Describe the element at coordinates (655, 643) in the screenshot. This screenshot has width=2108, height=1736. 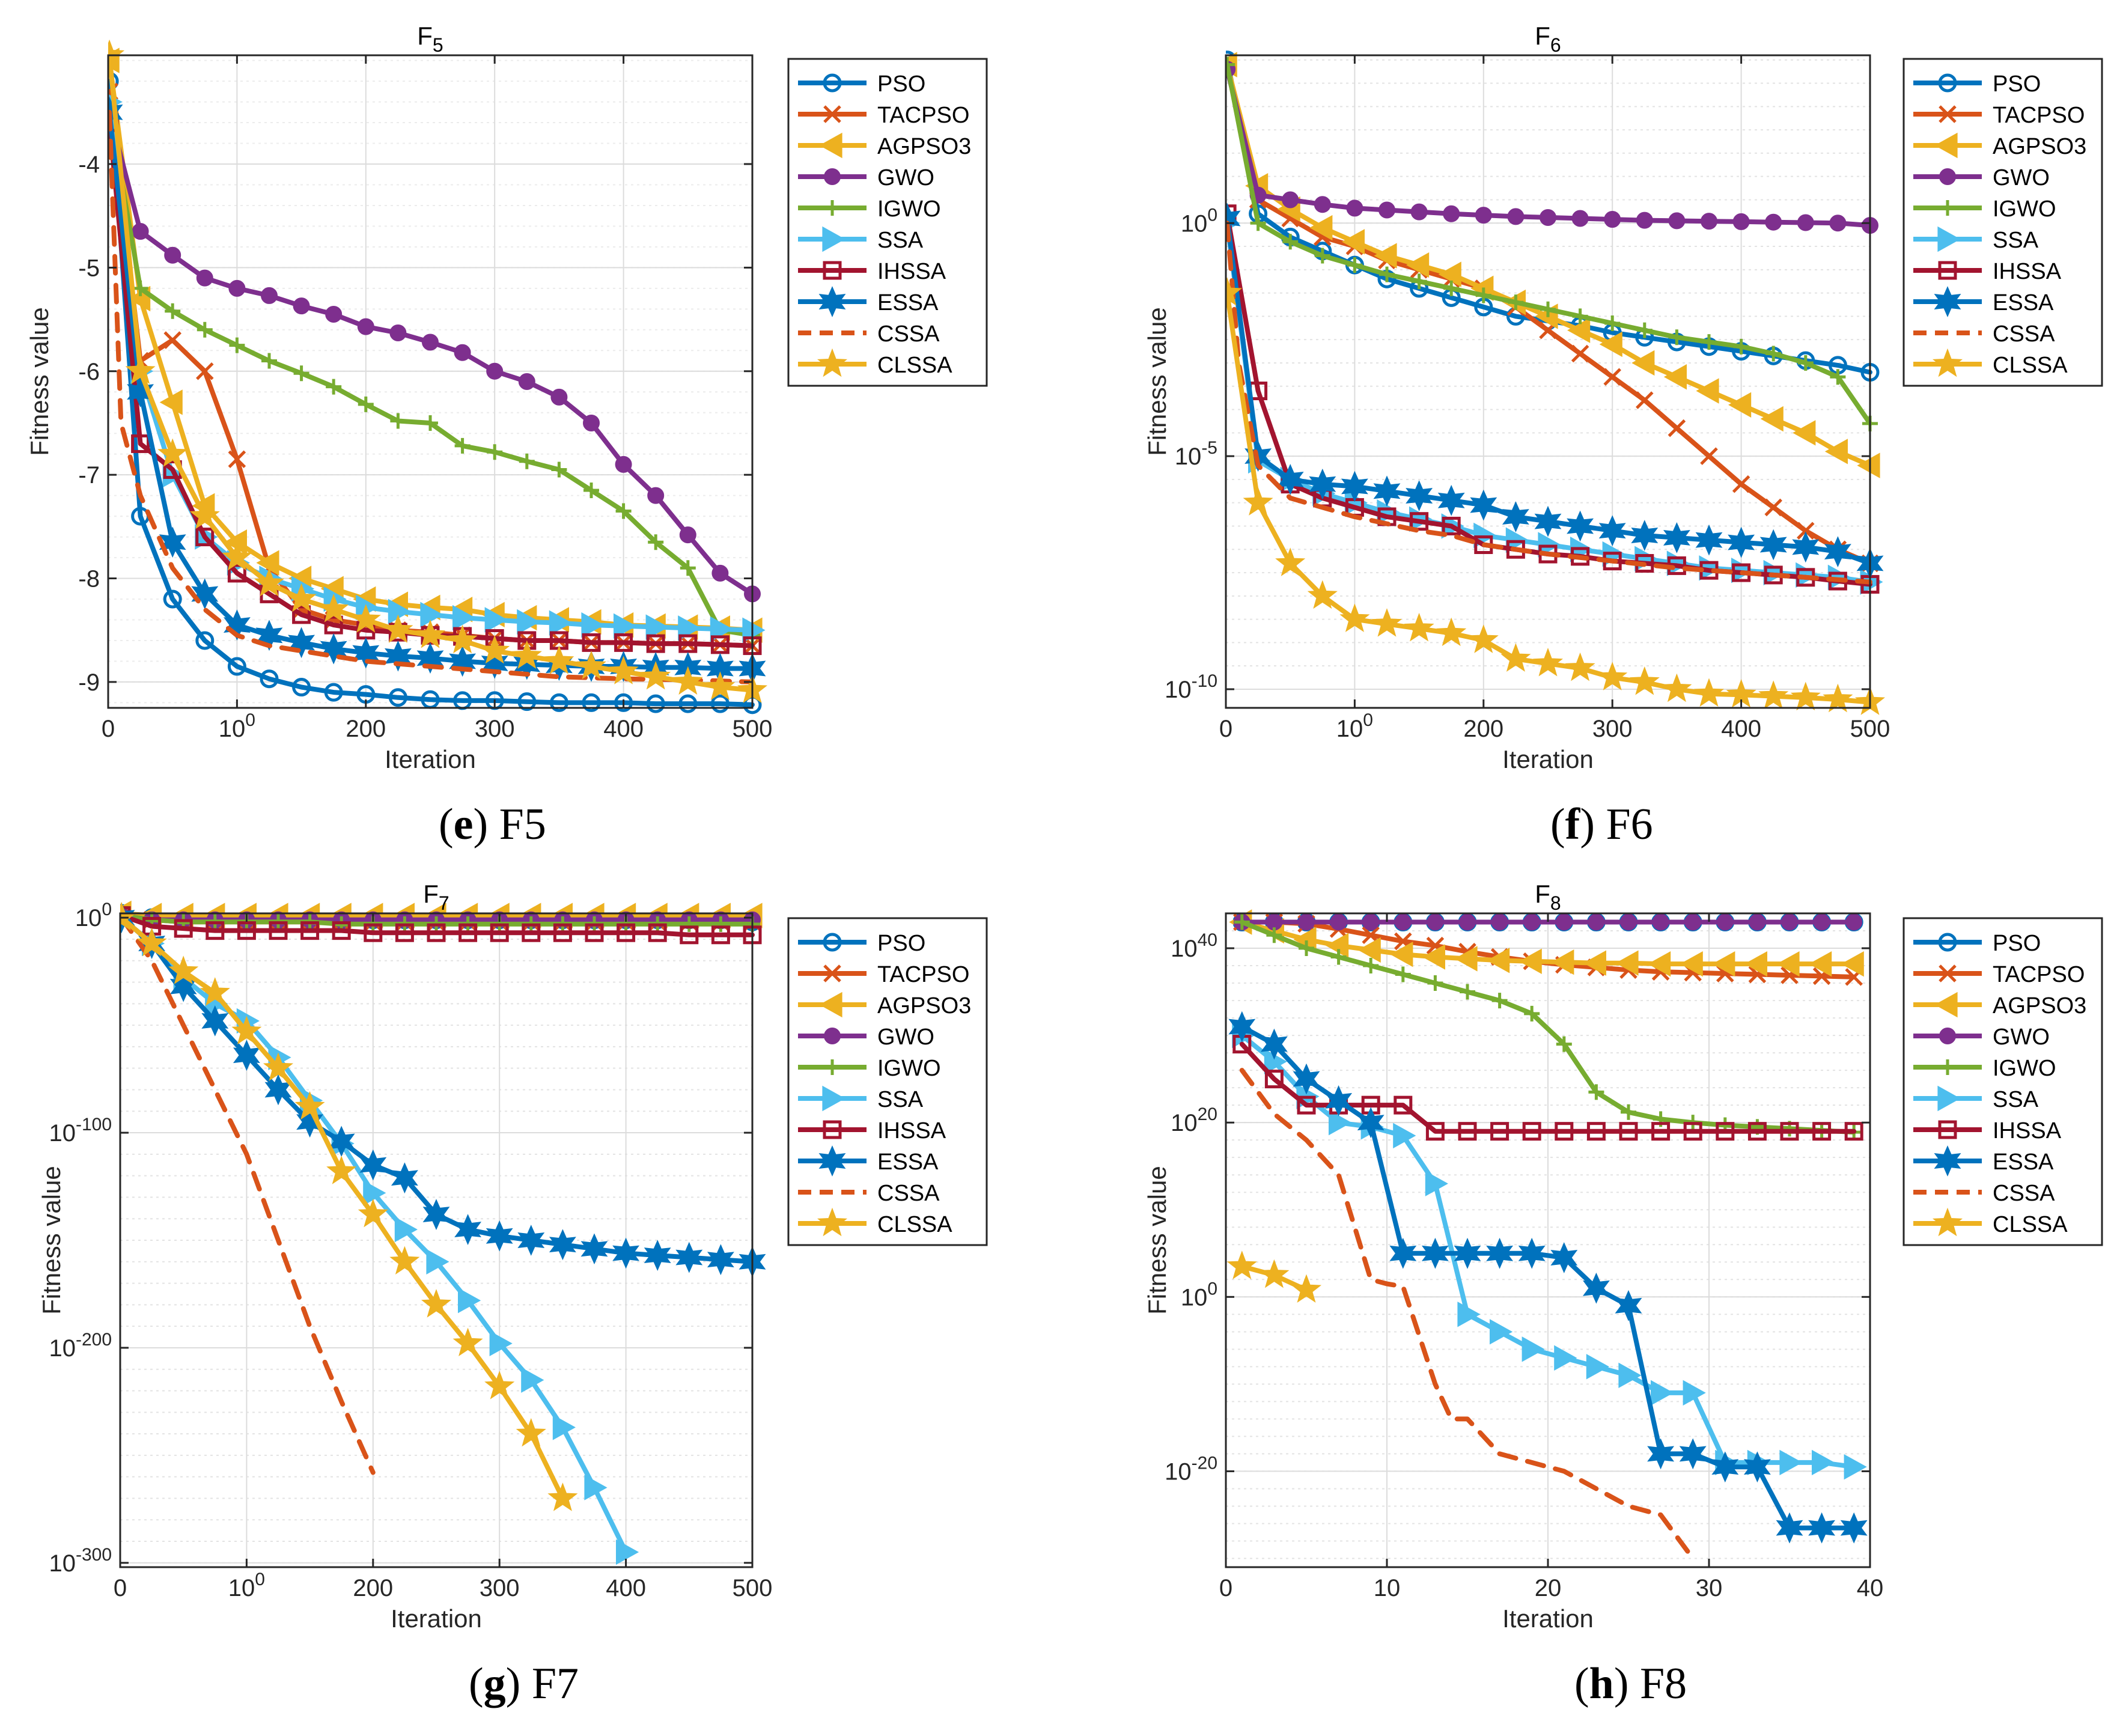
I see `data-point-ihssa-f5` at that location.